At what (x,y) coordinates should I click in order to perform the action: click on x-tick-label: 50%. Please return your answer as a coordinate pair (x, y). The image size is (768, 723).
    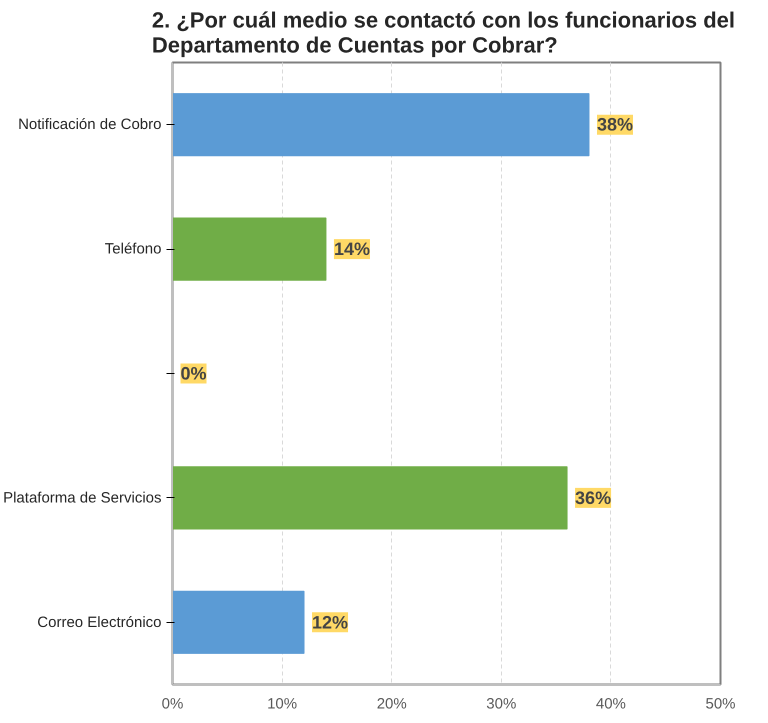
    Looking at the image, I should click on (720, 704).